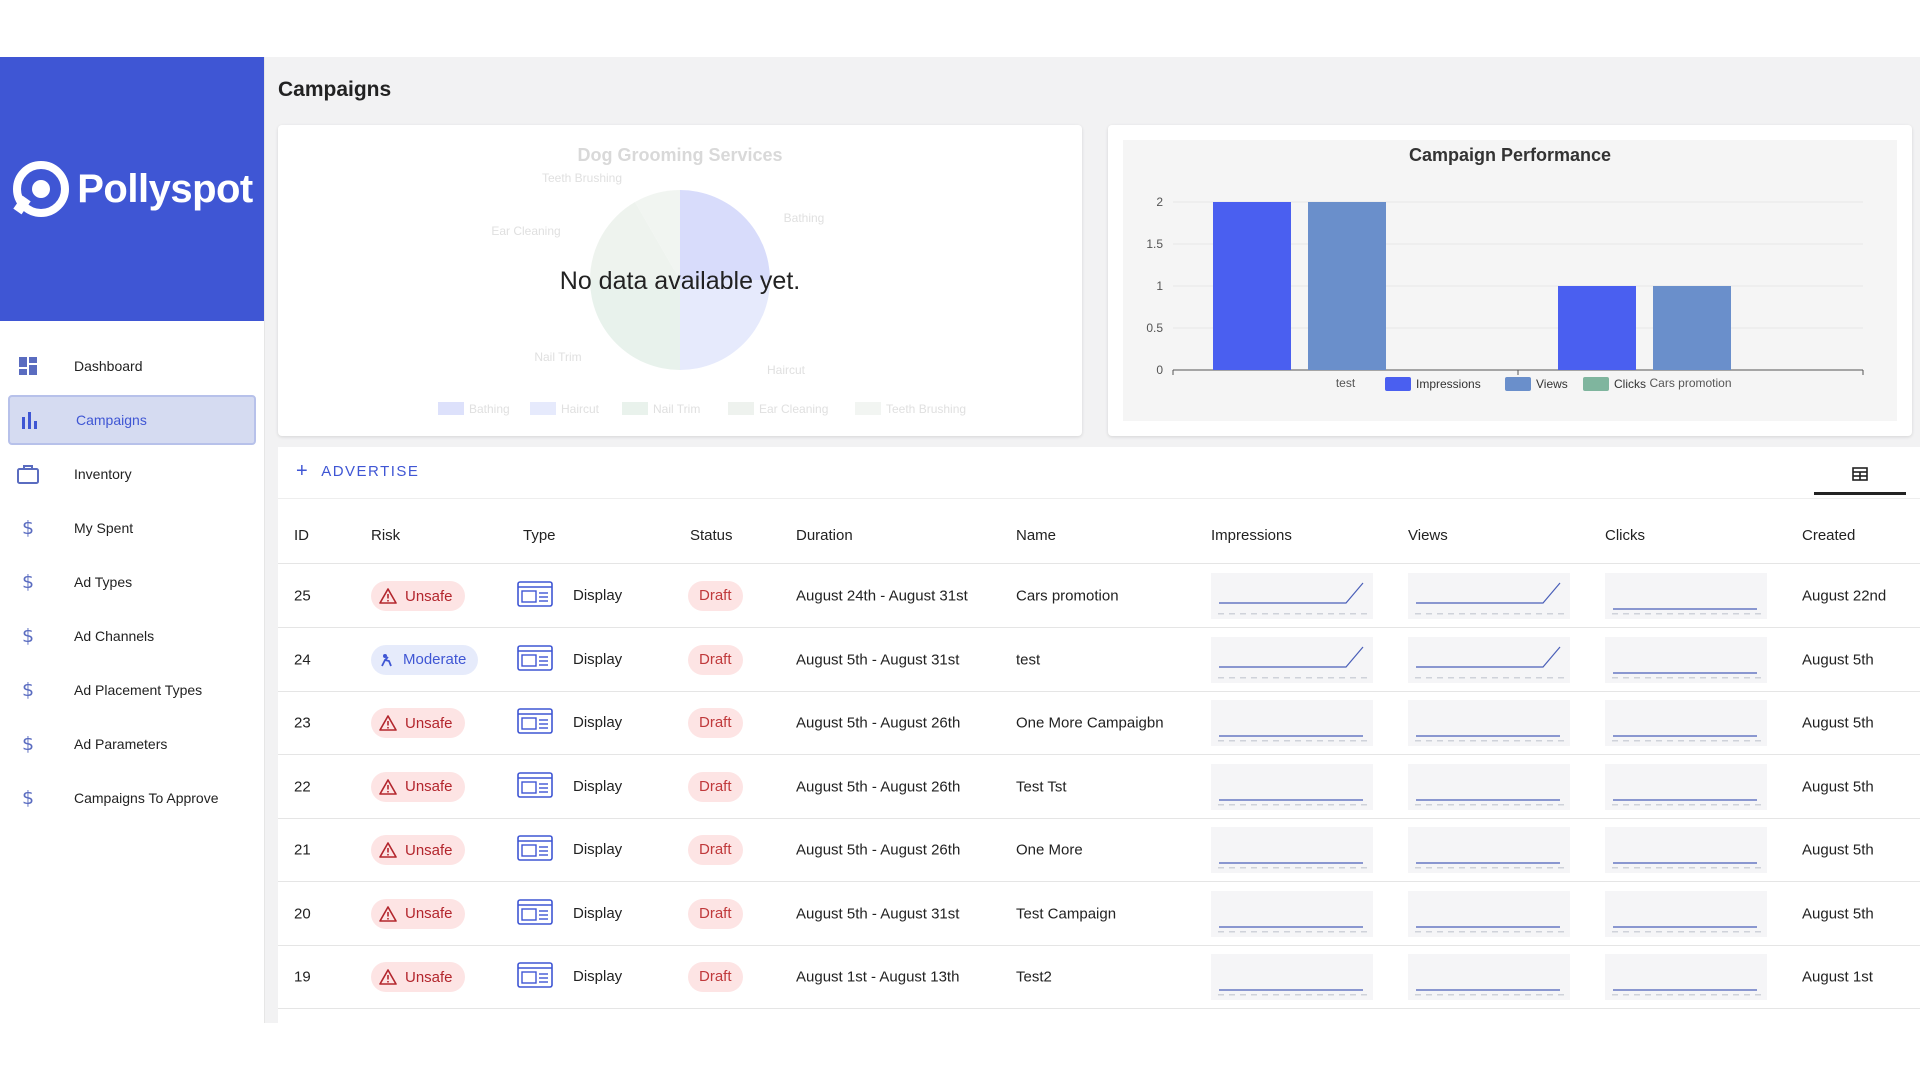 Image resolution: width=1920 pixels, height=1080 pixels. What do you see at coordinates (1510, 155) in the screenshot?
I see `bar-chart-title: Campaign Performance` at bounding box center [1510, 155].